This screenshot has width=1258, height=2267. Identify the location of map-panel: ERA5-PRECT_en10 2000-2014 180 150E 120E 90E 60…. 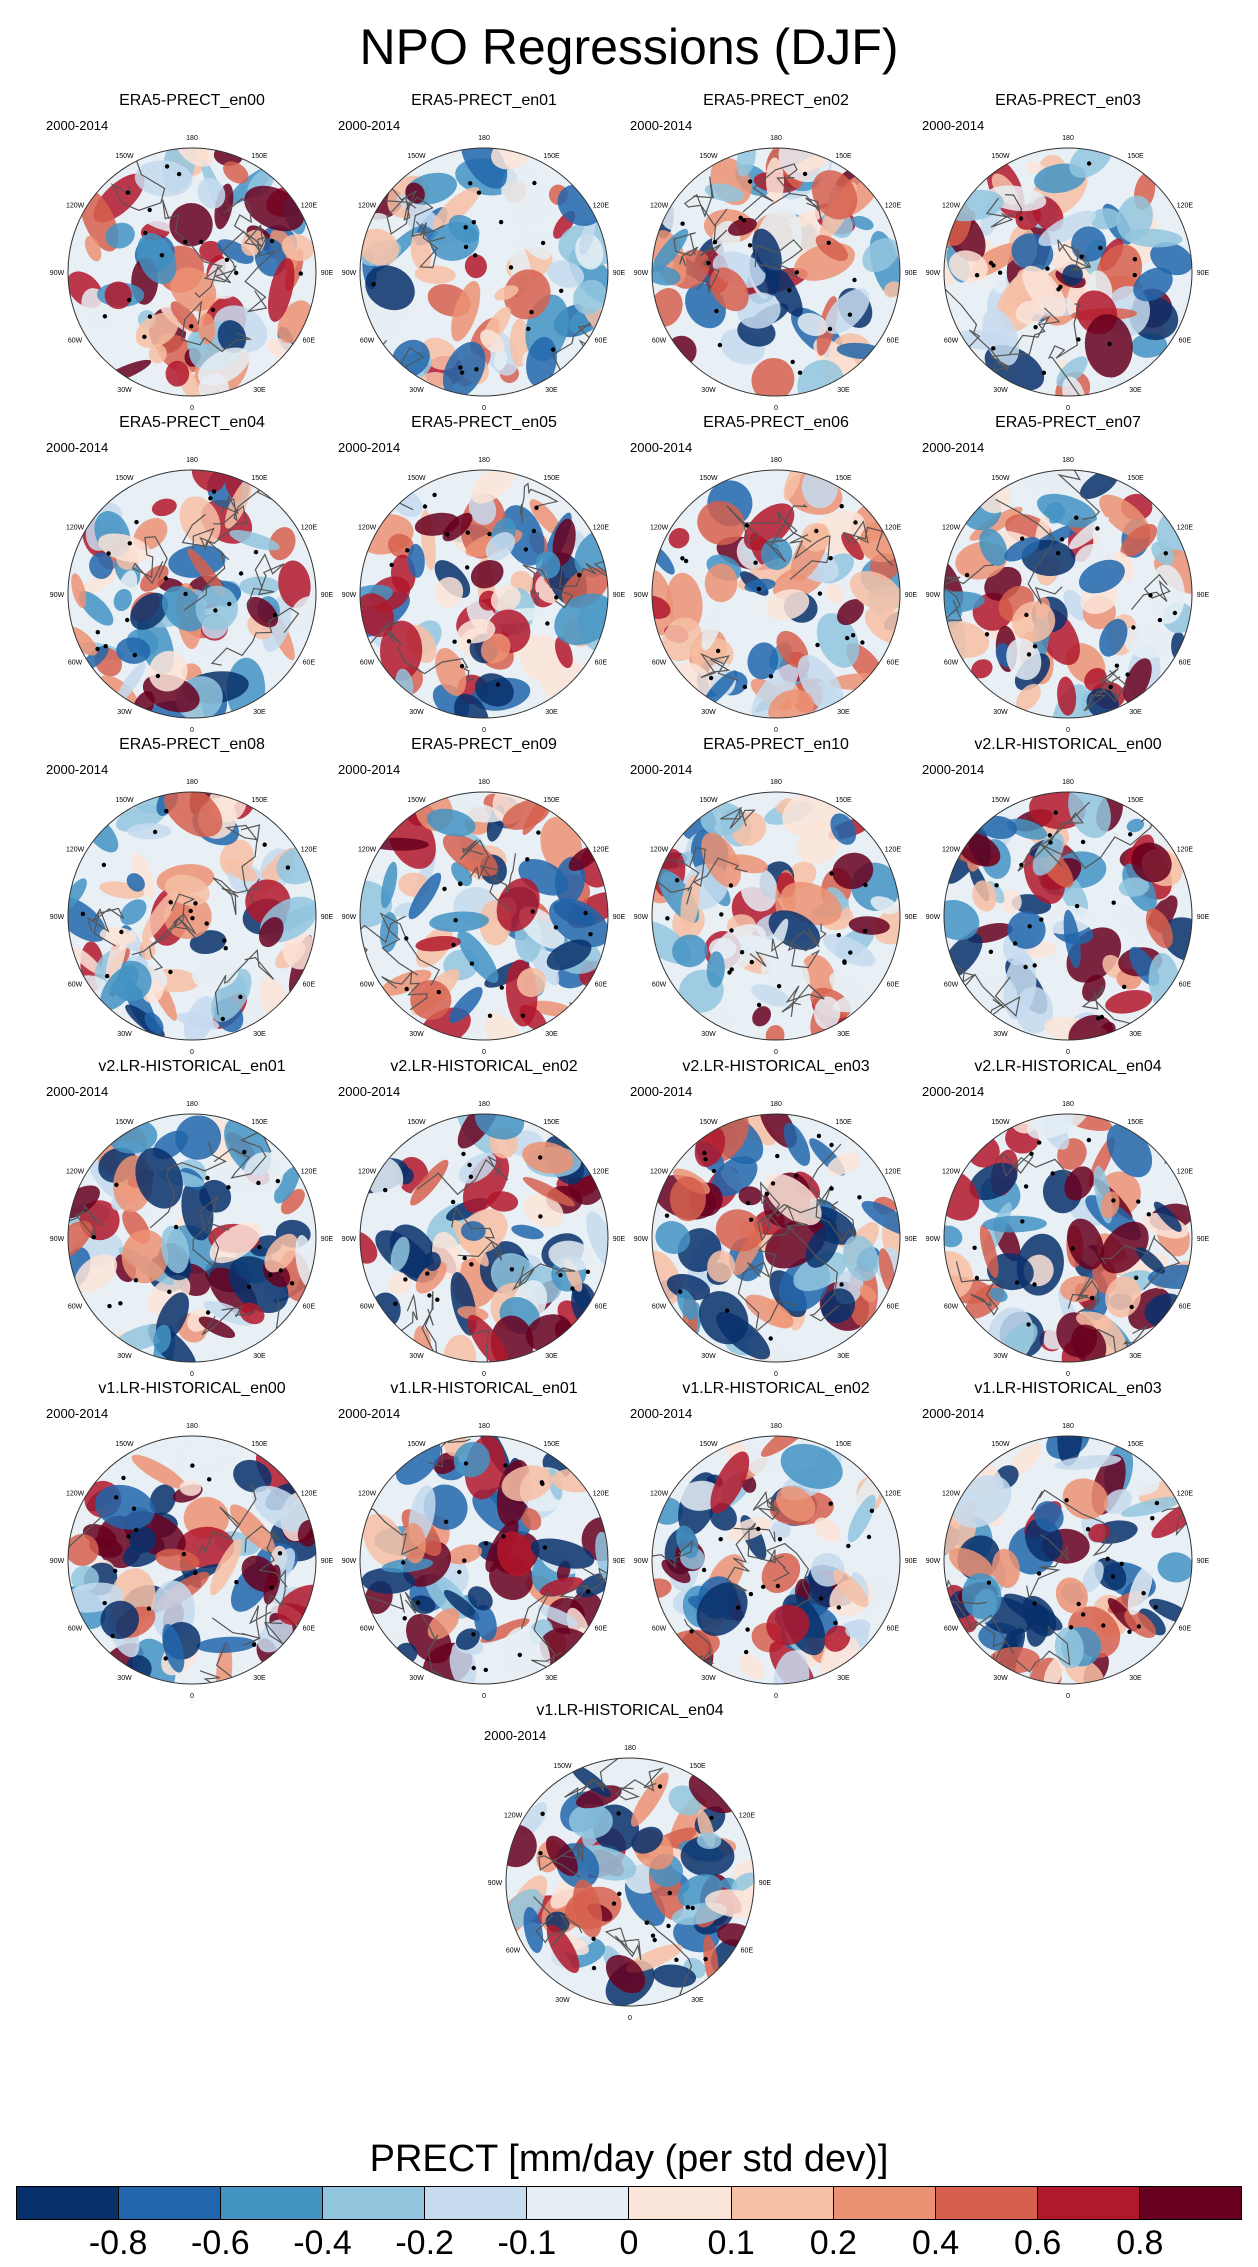
(776, 896).